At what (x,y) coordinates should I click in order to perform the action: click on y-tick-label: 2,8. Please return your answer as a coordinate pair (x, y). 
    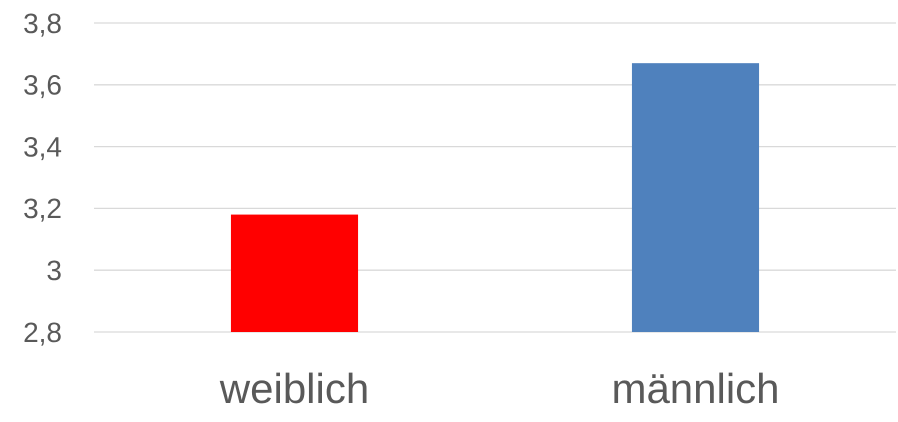
    Looking at the image, I should click on (42, 332).